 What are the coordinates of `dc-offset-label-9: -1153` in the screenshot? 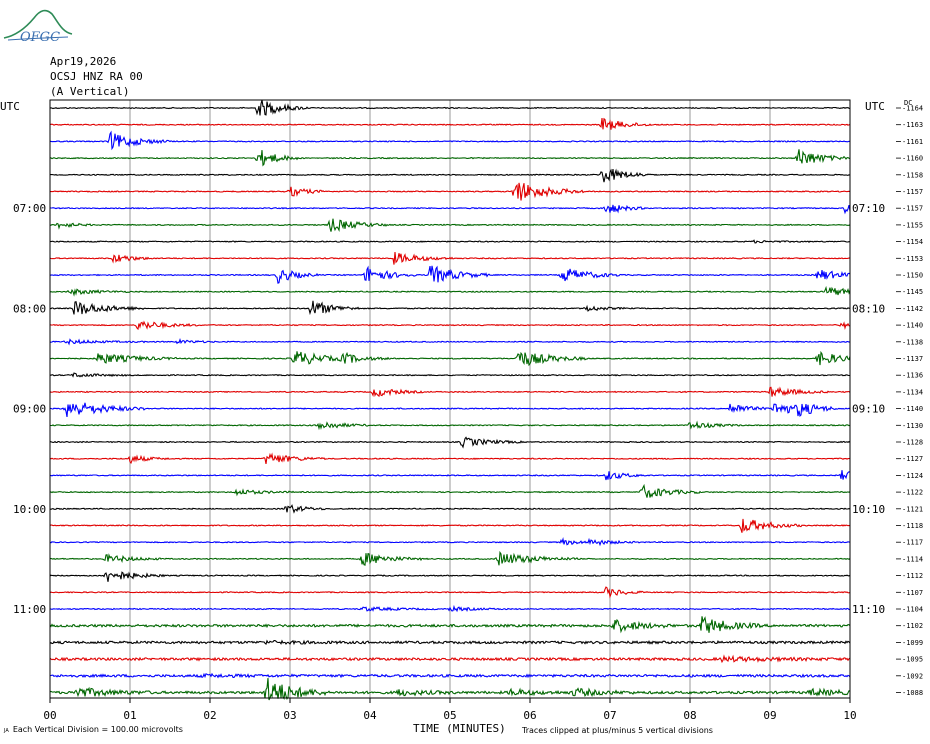 It's located at (912, 259).